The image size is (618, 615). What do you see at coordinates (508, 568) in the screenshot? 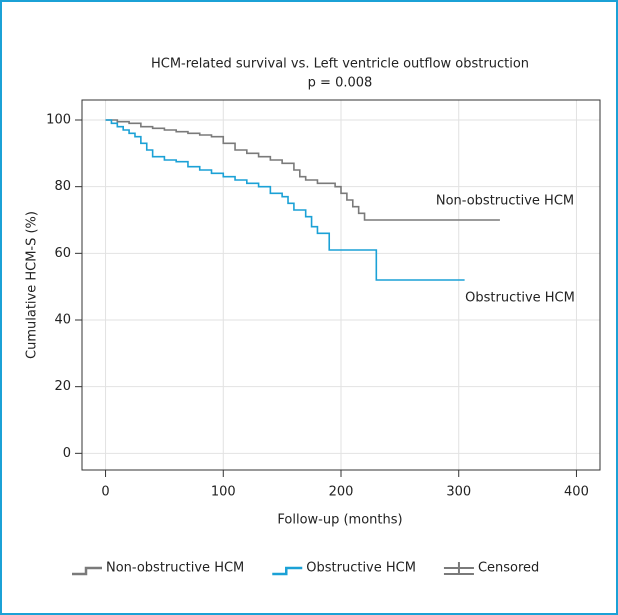
I see `legend-label: Censored` at bounding box center [508, 568].